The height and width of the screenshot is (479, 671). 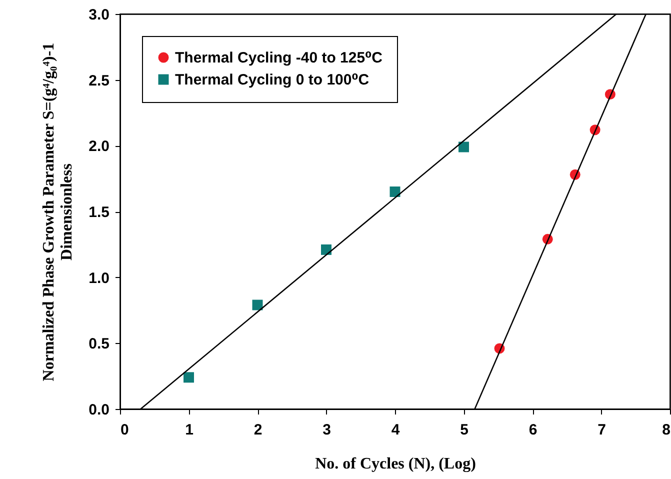 What do you see at coordinates (666, 430) in the screenshot?
I see `x-tick-label: 8` at bounding box center [666, 430].